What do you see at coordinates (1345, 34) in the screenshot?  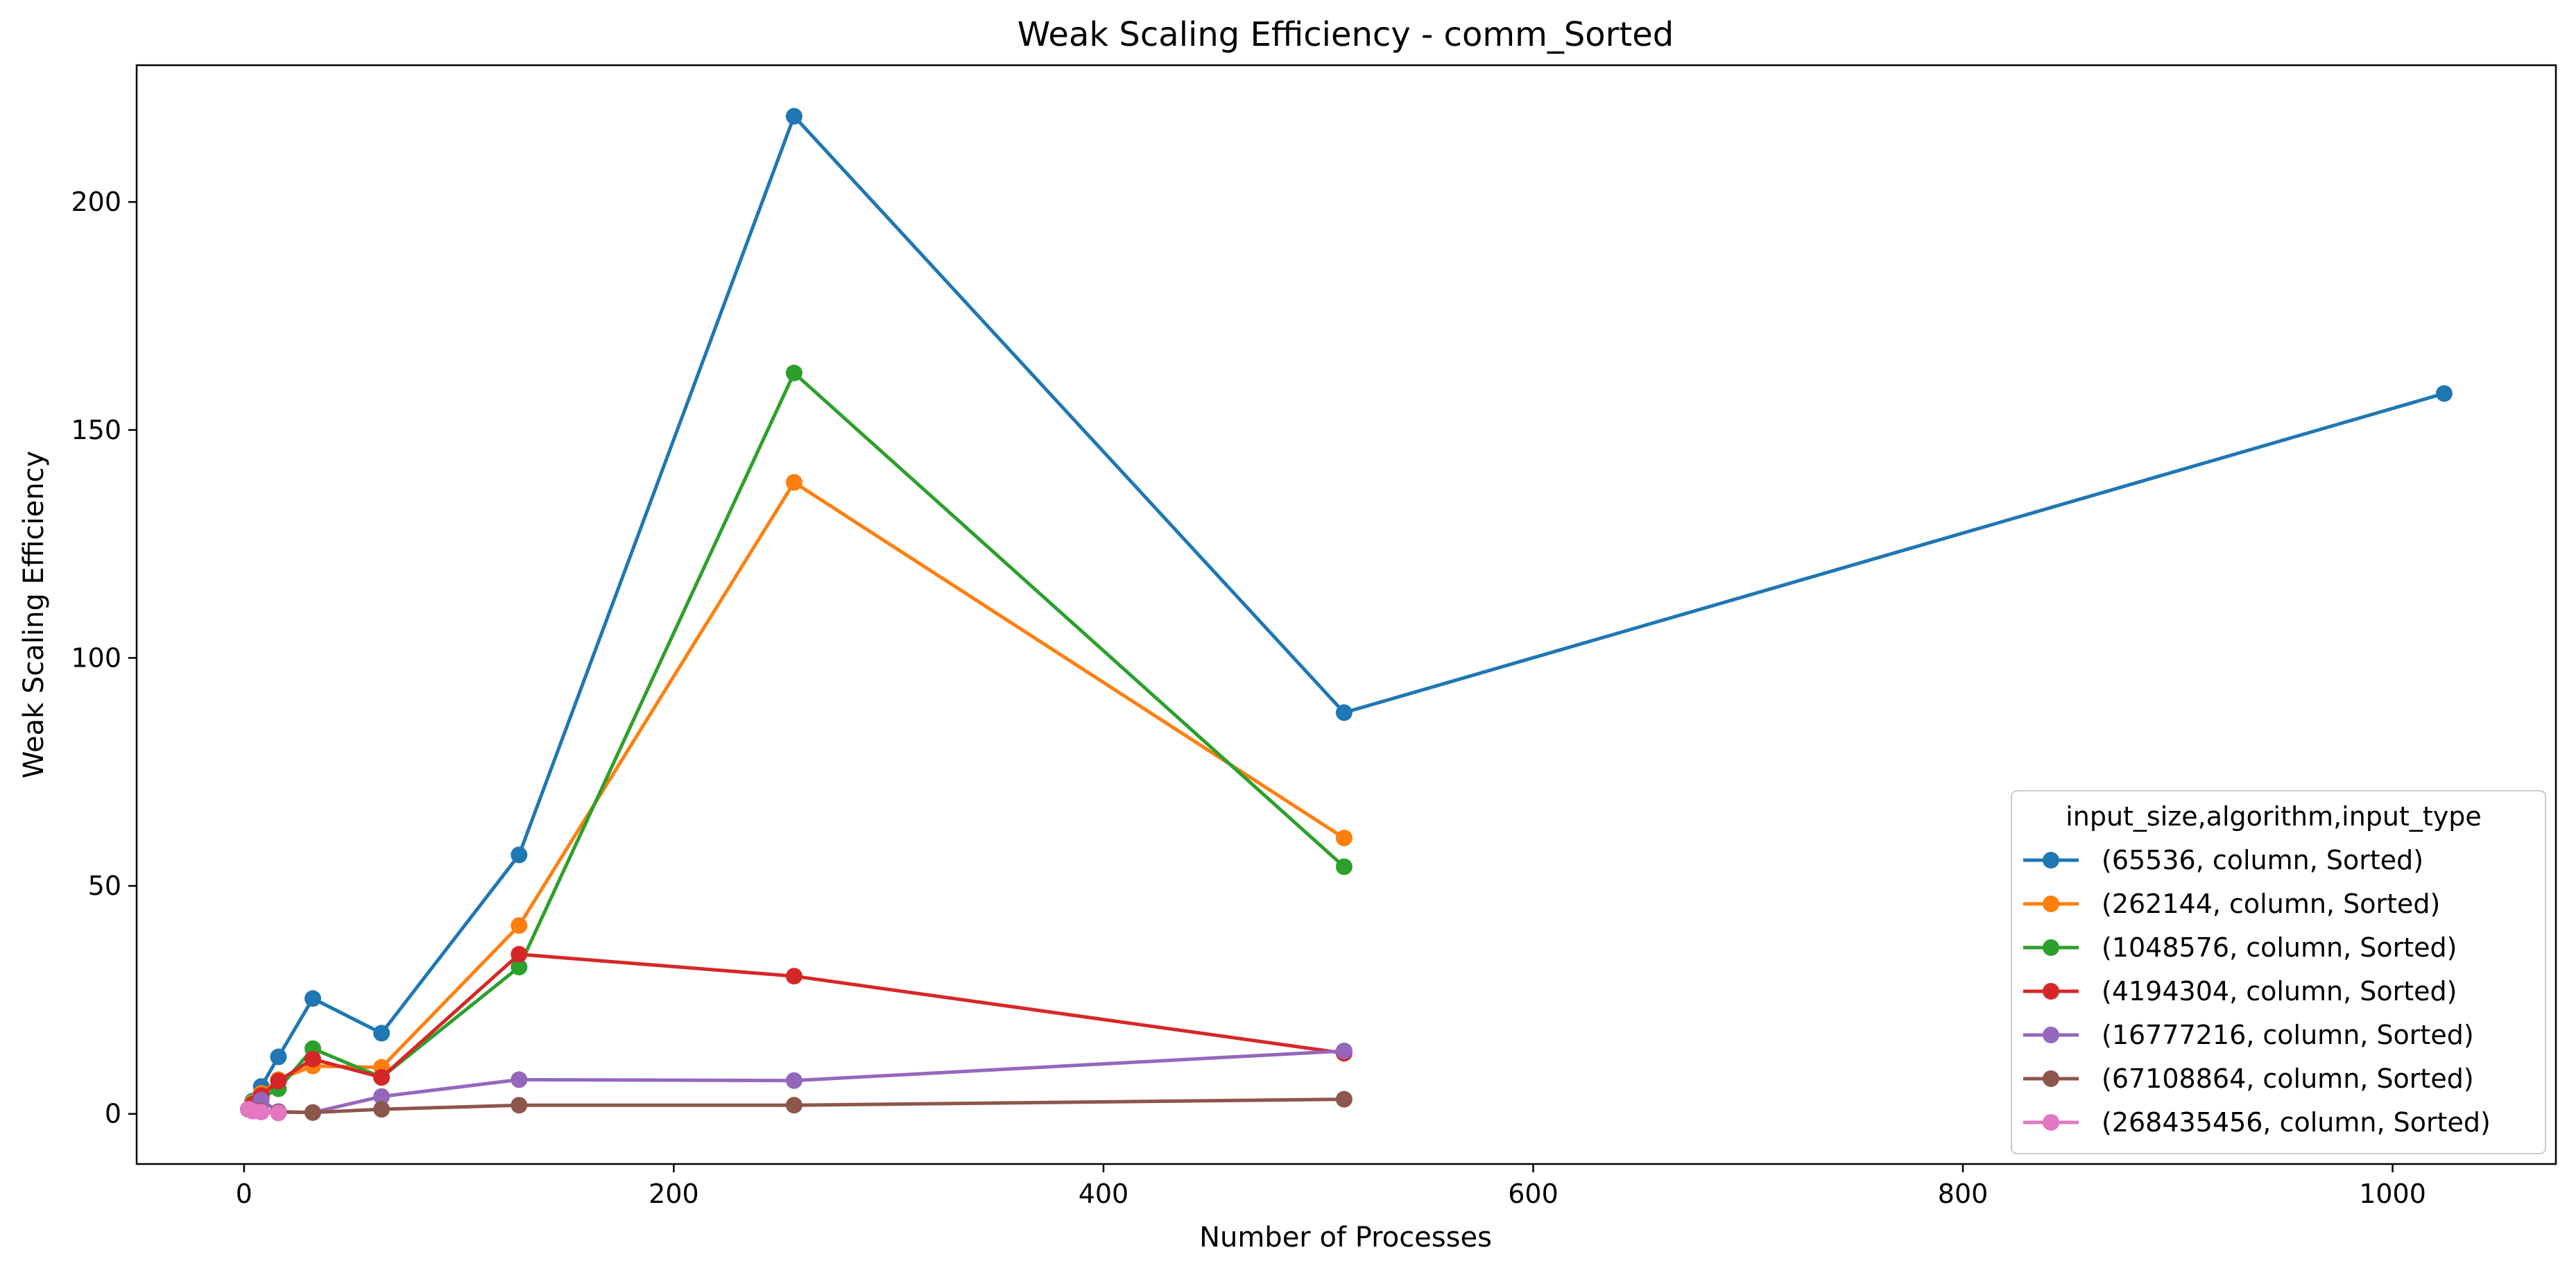 I see `chart-title: Weak Scaling Efficiency - comm_Sorted` at bounding box center [1345, 34].